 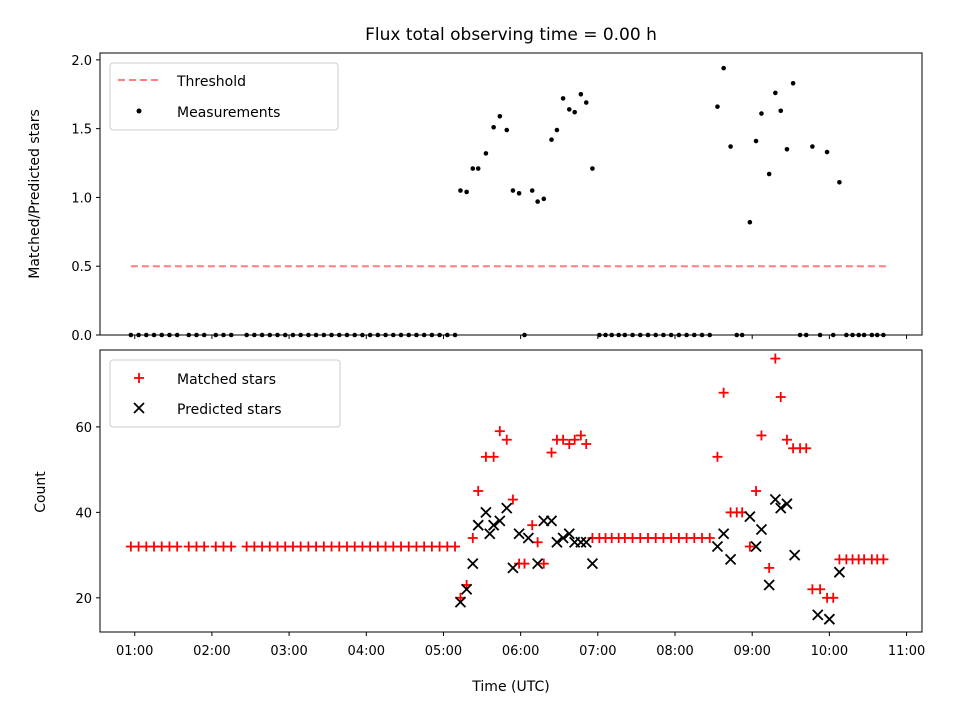 What do you see at coordinates (35, 194) in the screenshot?
I see `ratio-y-axis-title: Matched/Predicted stars` at bounding box center [35, 194].